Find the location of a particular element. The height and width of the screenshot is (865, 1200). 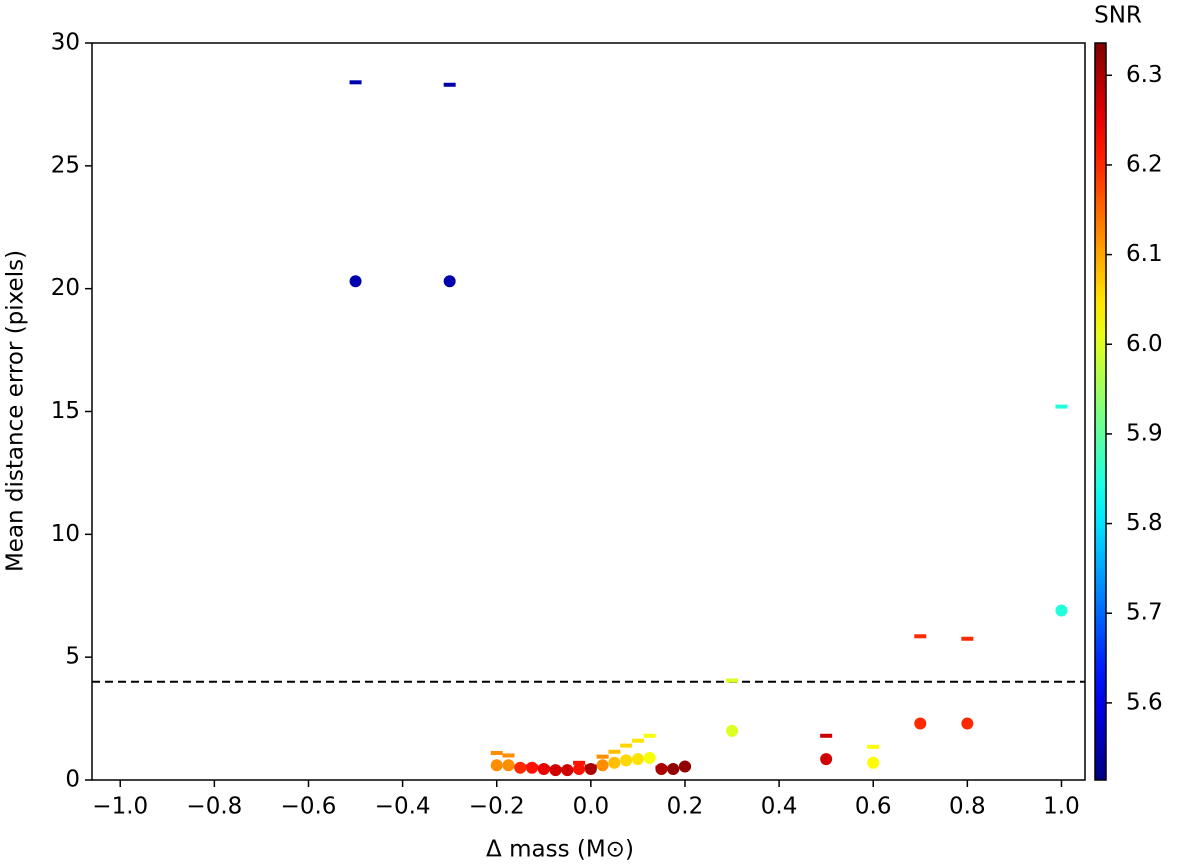

colorbar-label: SNR is located at coordinates (1118, 16).